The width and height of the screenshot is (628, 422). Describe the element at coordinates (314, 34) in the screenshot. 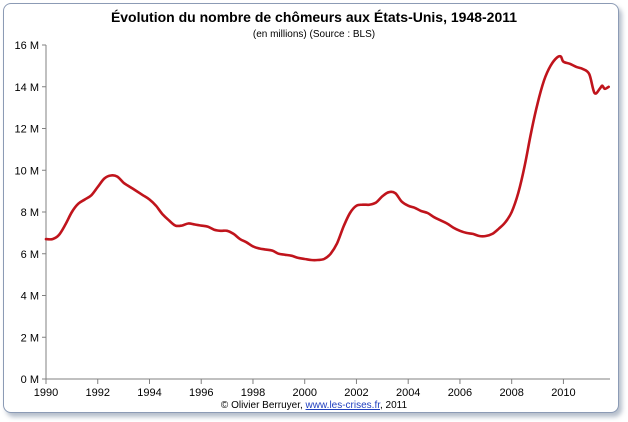

I see `chart-subtitle: (en millions) (Source : BLS)` at that location.